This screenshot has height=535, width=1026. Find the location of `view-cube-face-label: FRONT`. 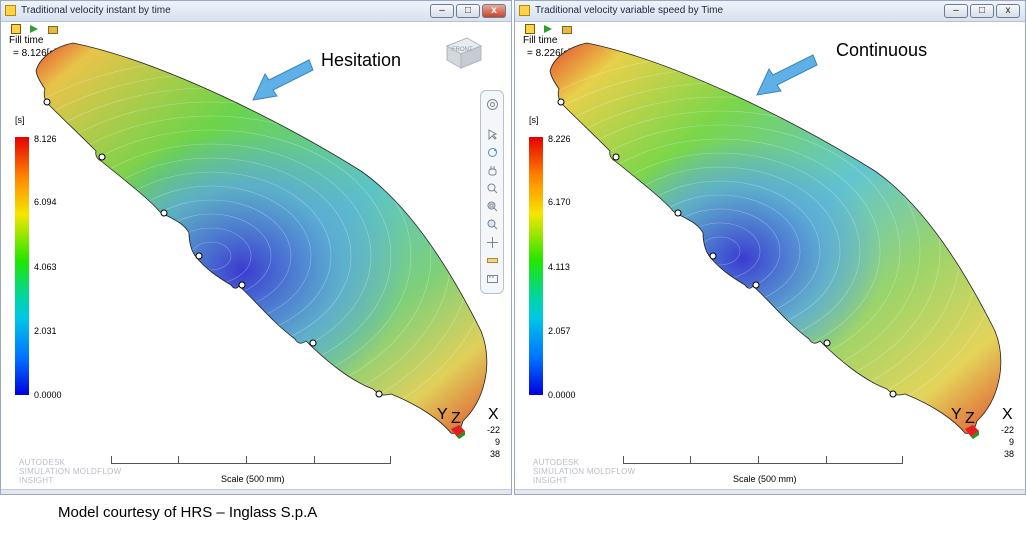

view-cube-face-label: FRONT is located at coordinates (462, 50).